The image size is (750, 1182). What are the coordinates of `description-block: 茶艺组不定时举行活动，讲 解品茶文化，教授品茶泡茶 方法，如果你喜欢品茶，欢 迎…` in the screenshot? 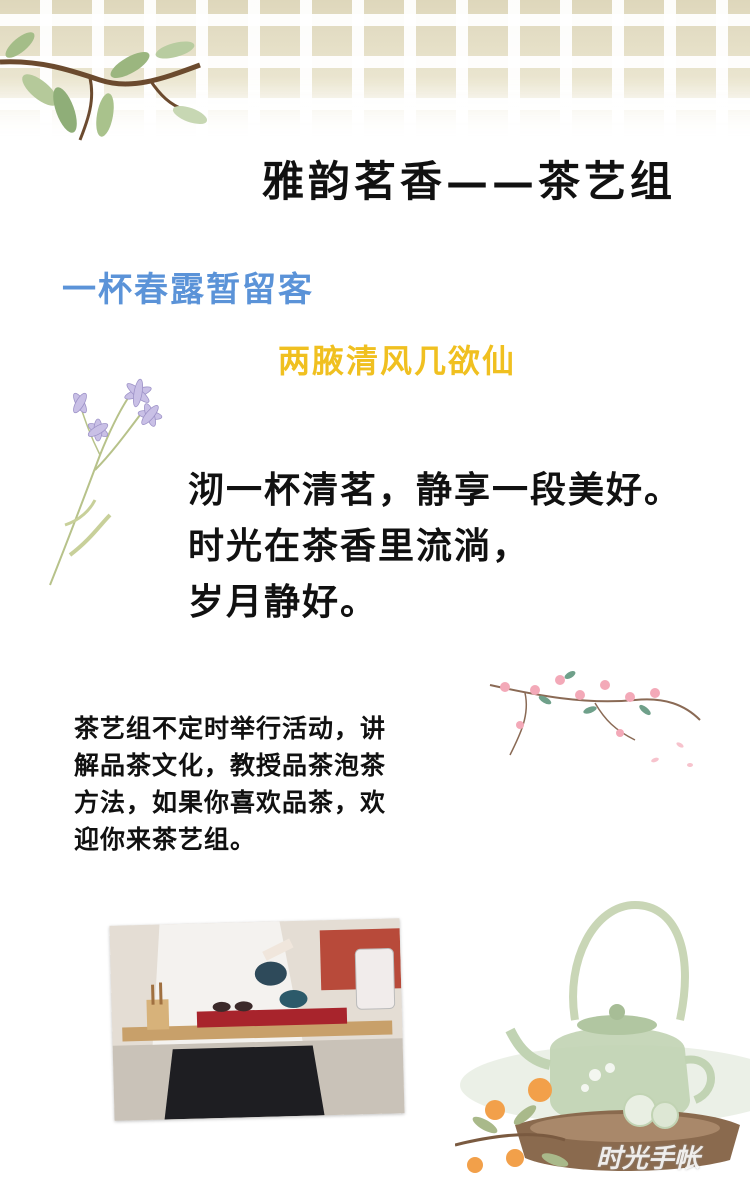 It's located at (264, 784).